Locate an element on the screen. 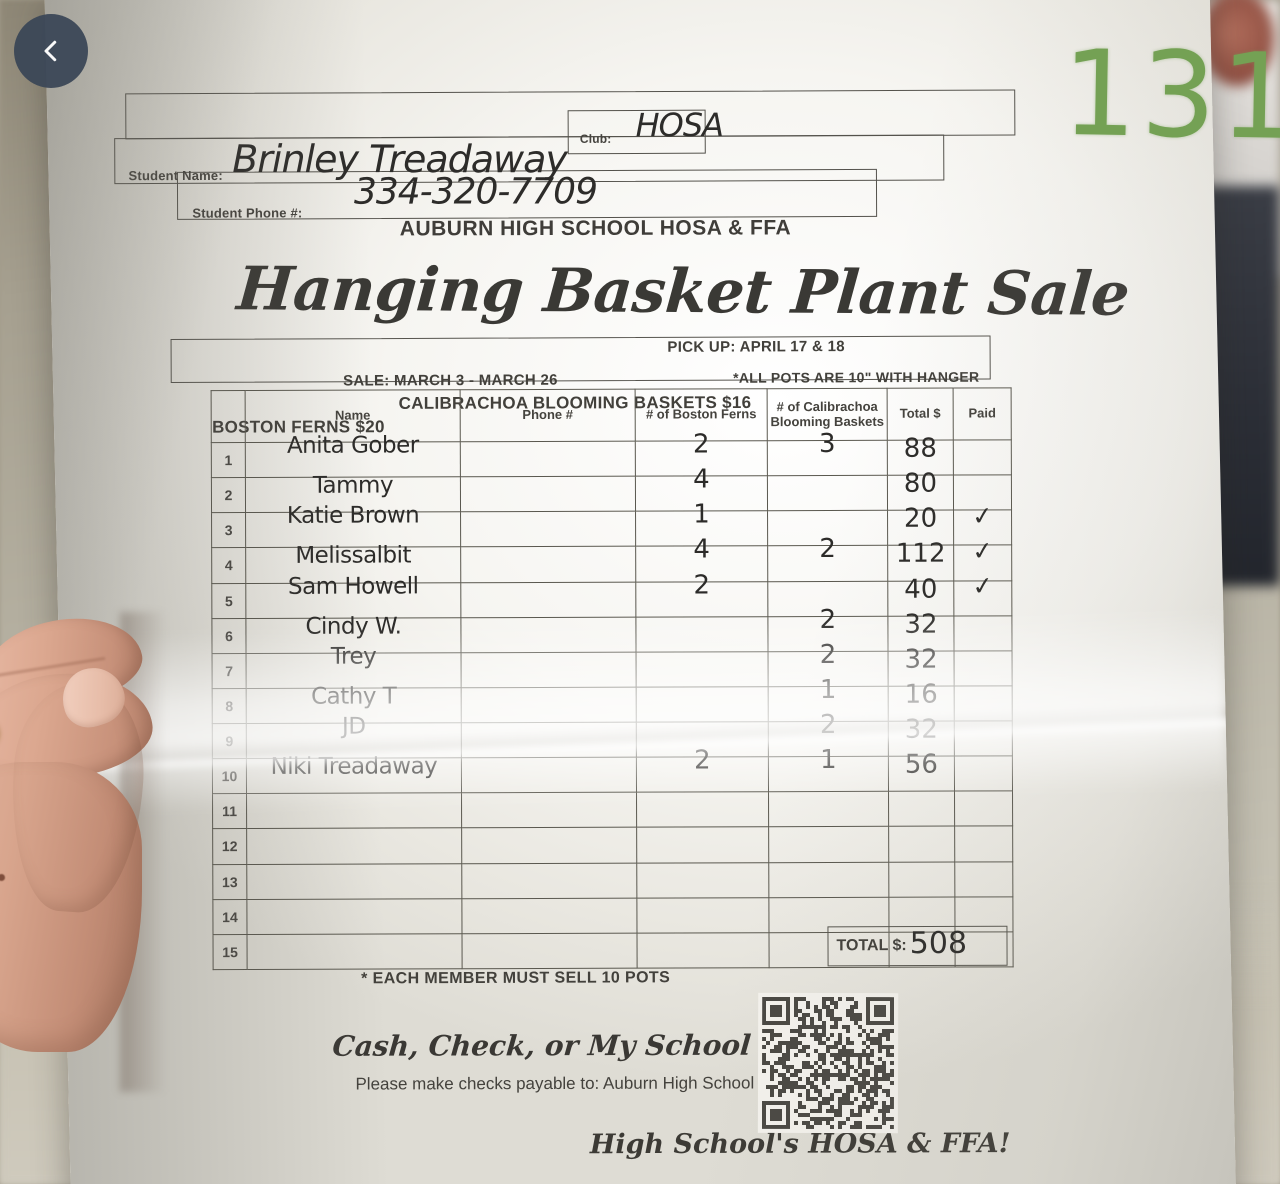  background-person-head is located at coordinates (1237, 43).